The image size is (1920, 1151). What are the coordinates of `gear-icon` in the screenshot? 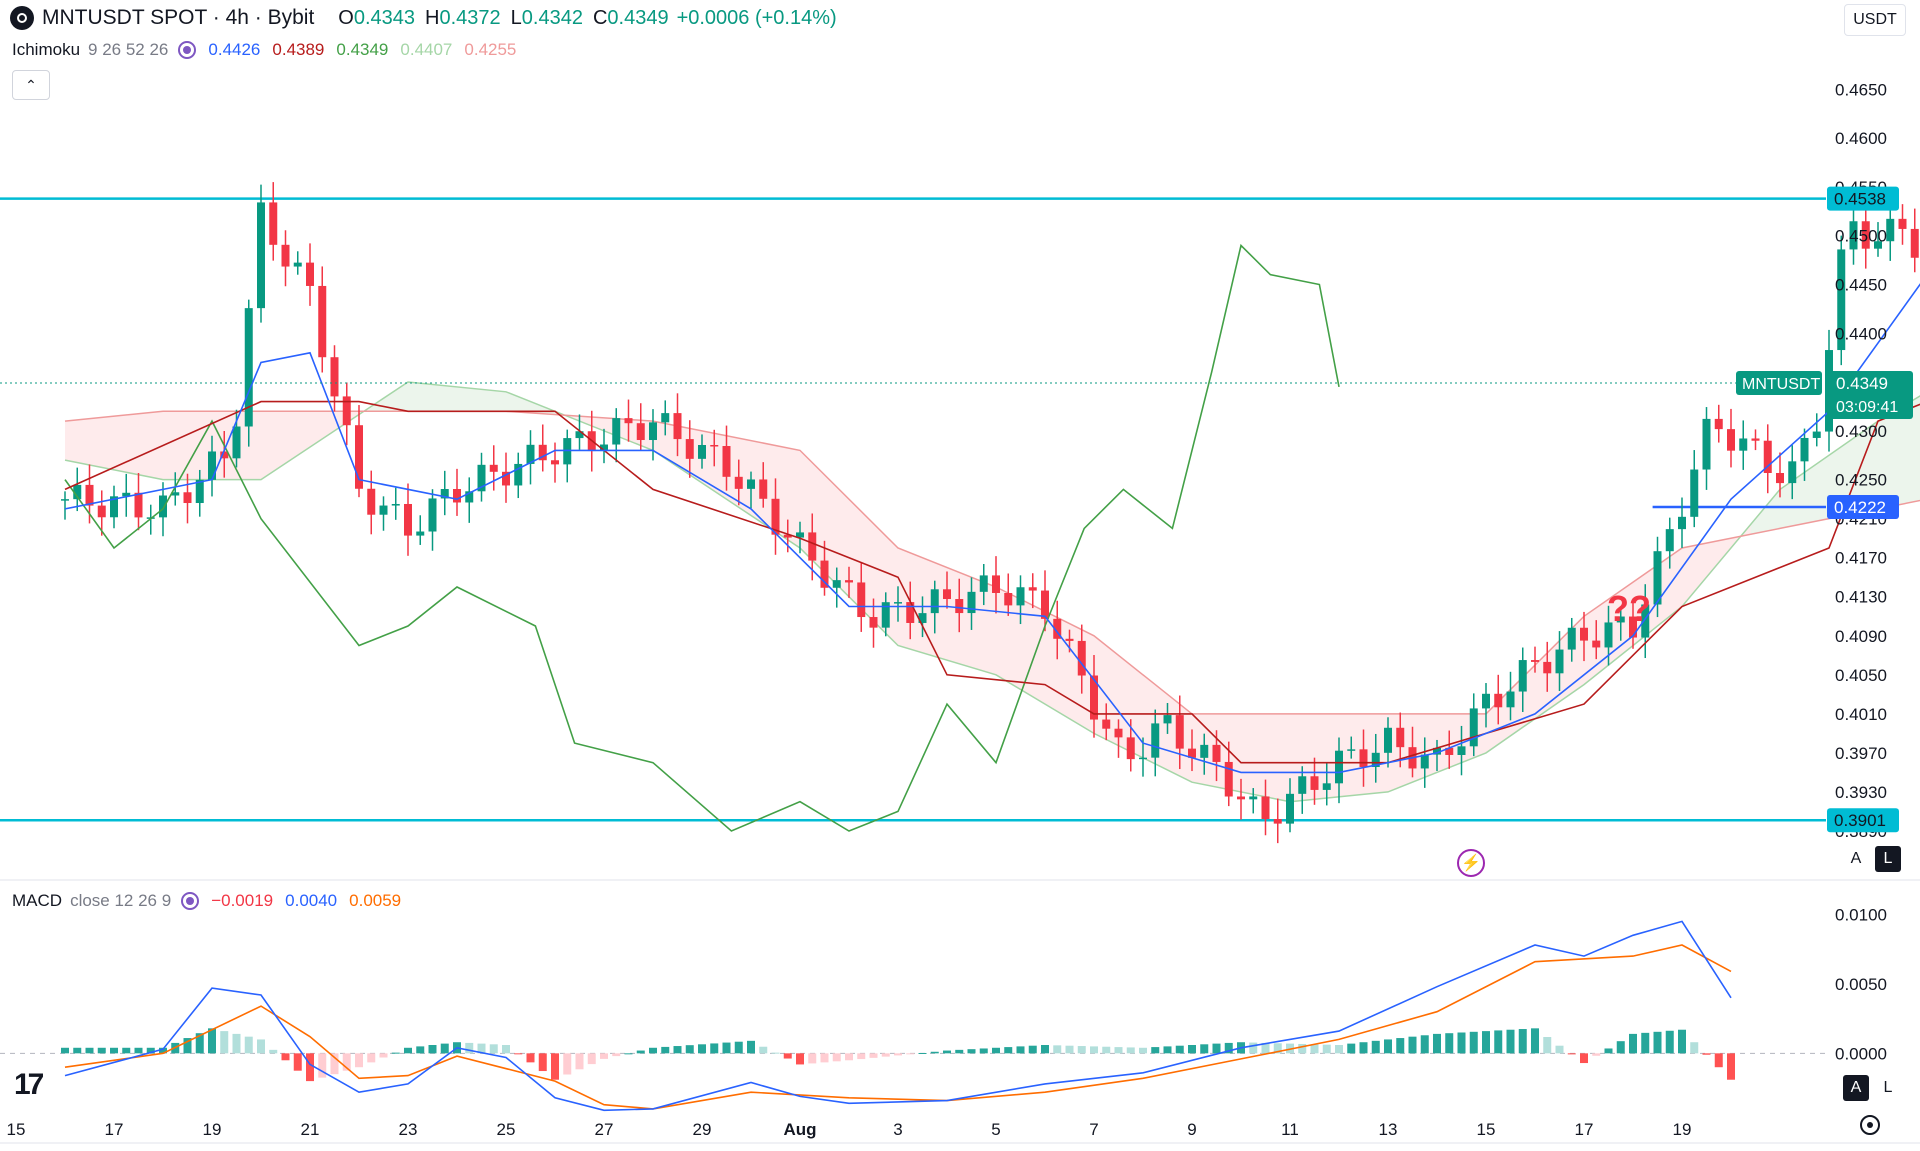 It's located at (1870, 1125).